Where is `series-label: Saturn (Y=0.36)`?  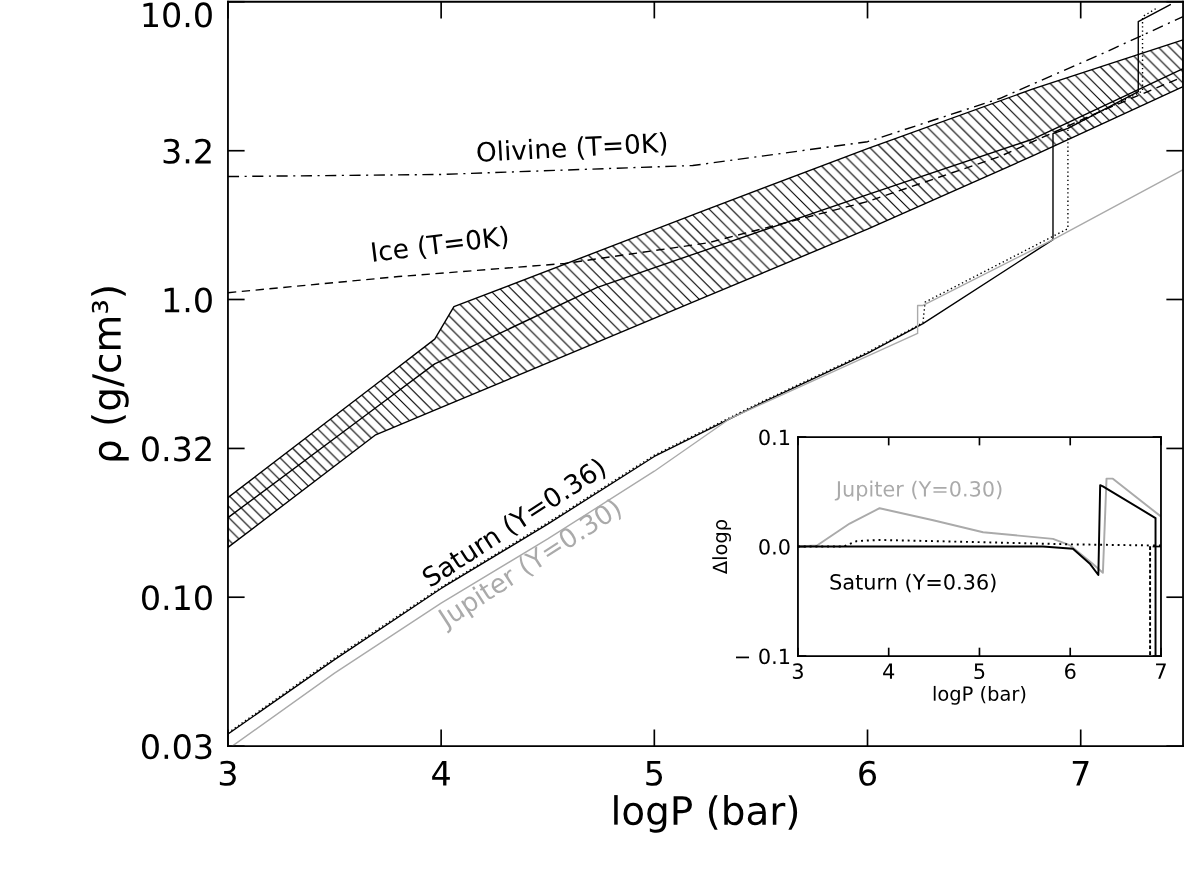 series-label: Saturn (Y=0.36) is located at coordinates (913, 583).